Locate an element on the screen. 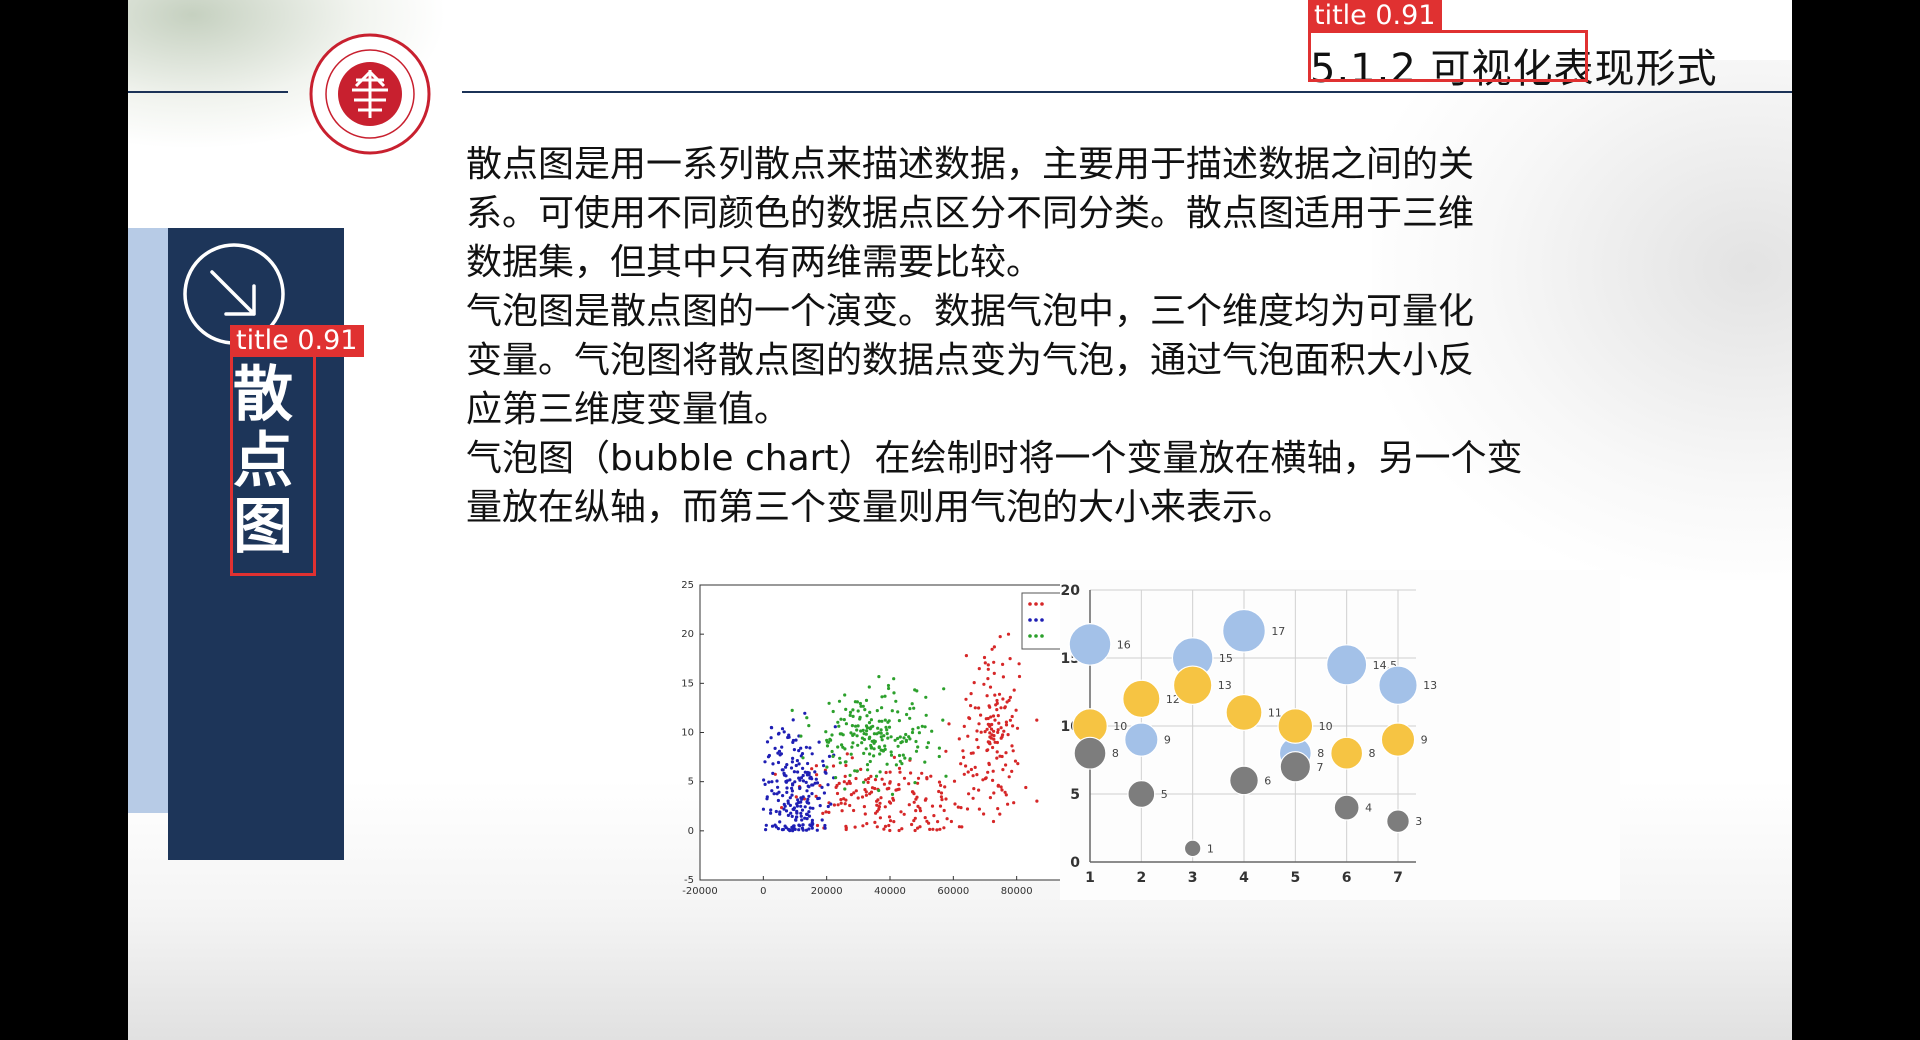 This screenshot has width=1920, height=1040. header-rule-right is located at coordinates (1127, 92).